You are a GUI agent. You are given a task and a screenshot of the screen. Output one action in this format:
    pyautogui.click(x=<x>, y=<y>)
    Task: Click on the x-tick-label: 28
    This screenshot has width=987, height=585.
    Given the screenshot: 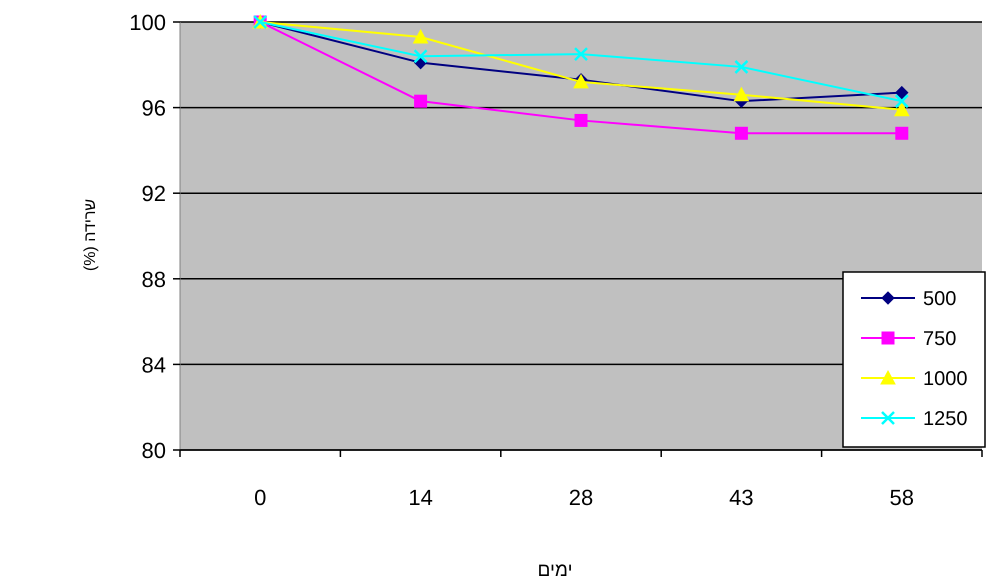 What is the action you would take?
    pyautogui.click(x=581, y=497)
    